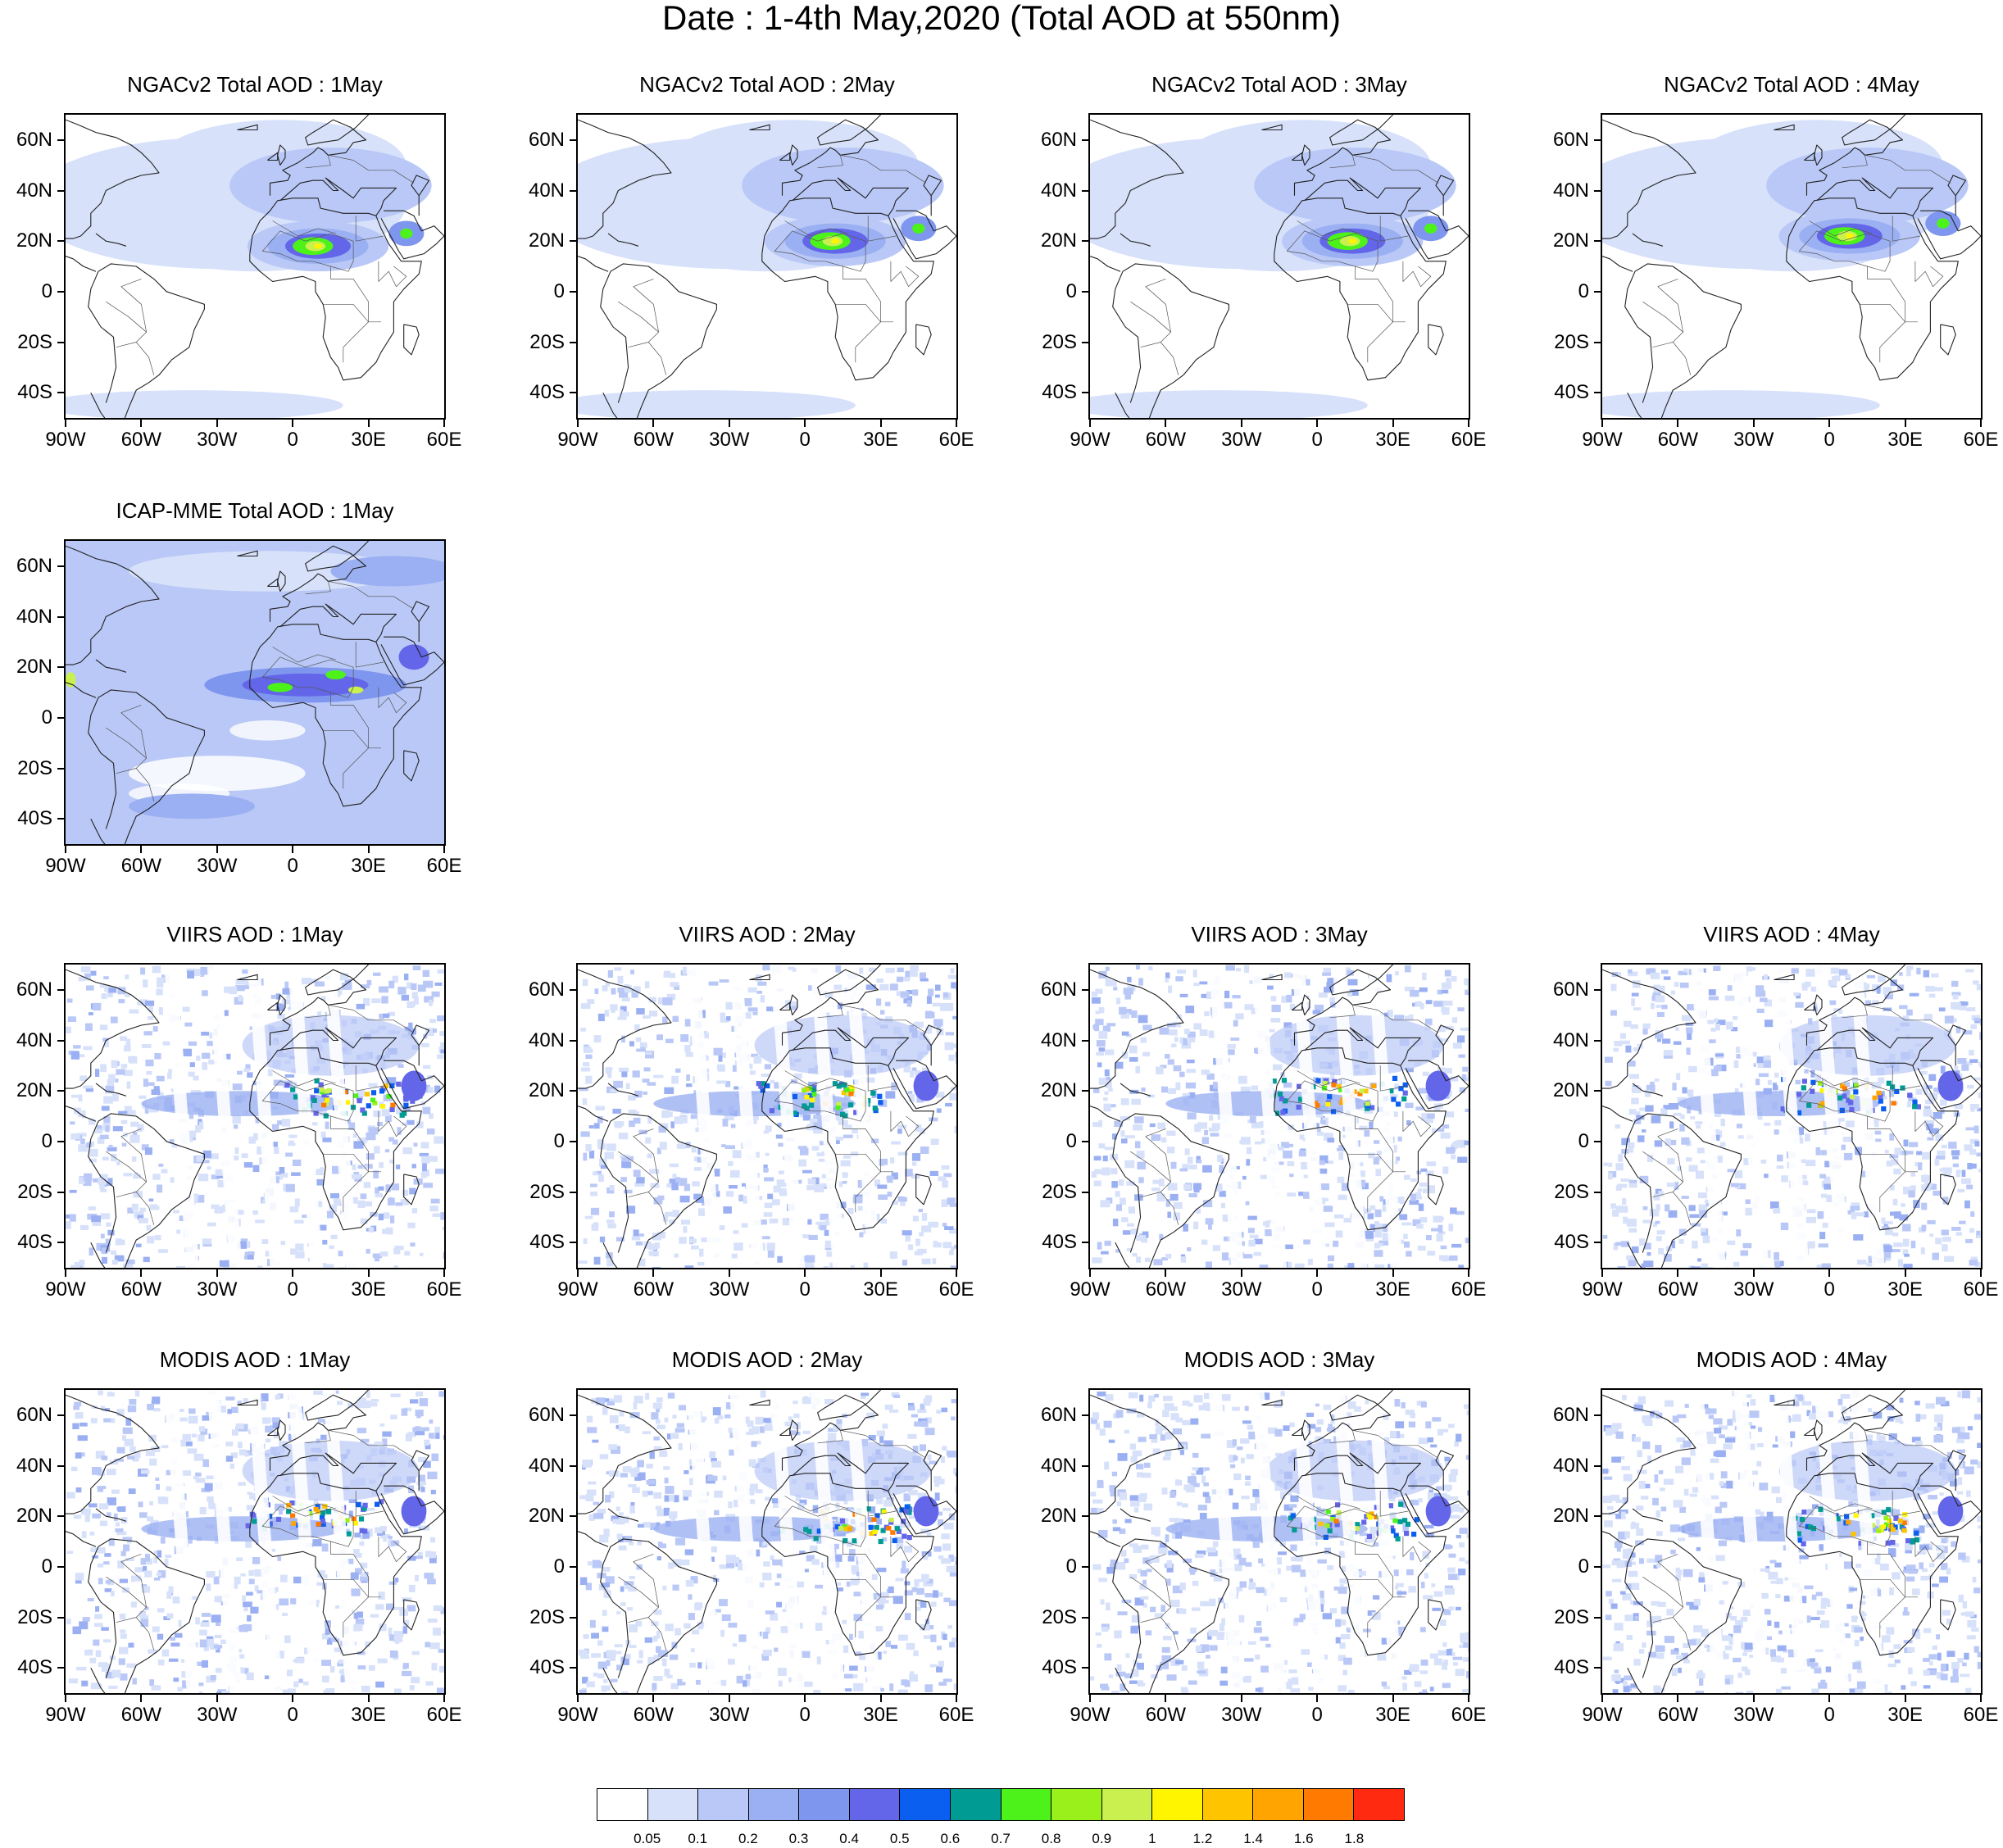 Image resolution: width=2003 pixels, height=1848 pixels. Describe the element at coordinates (1354, 1838) in the screenshot. I see `colorbar-label: 1.8` at that location.